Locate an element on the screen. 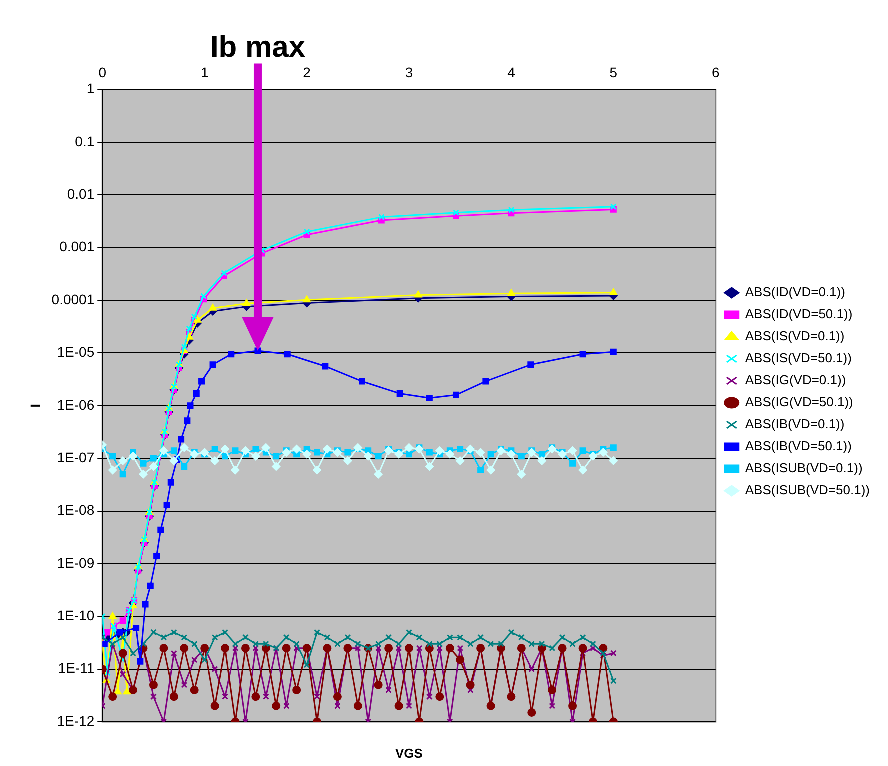  legend-label: ABS(IS(VD=0.1)) is located at coordinates (795, 336).